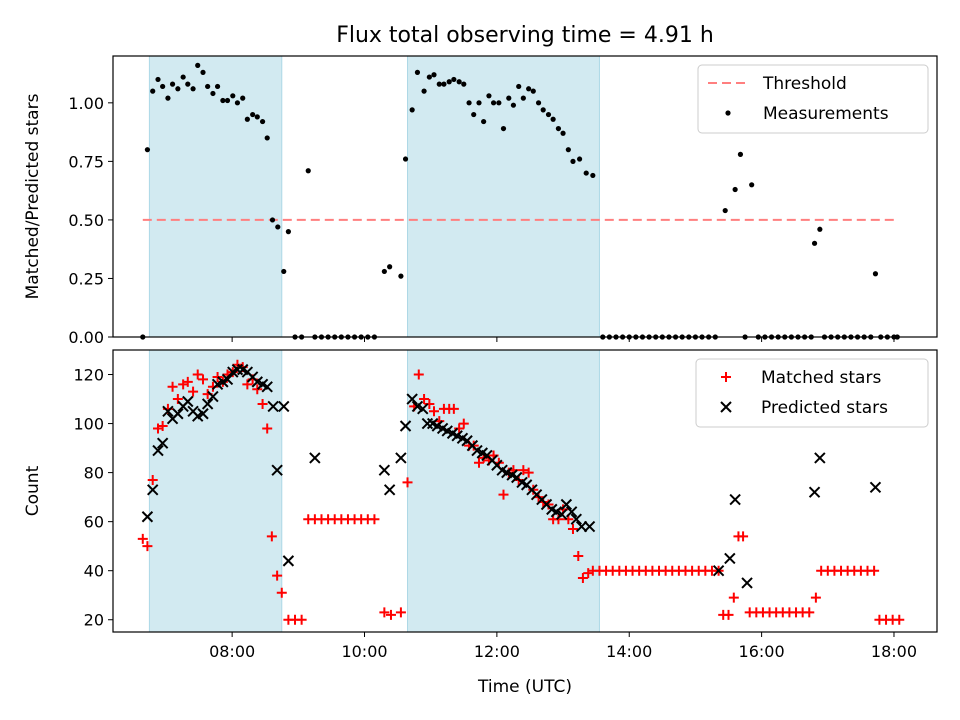  What do you see at coordinates (812, 393) in the screenshot?
I see `legend: Matched stars Predicted stars` at bounding box center [812, 393].